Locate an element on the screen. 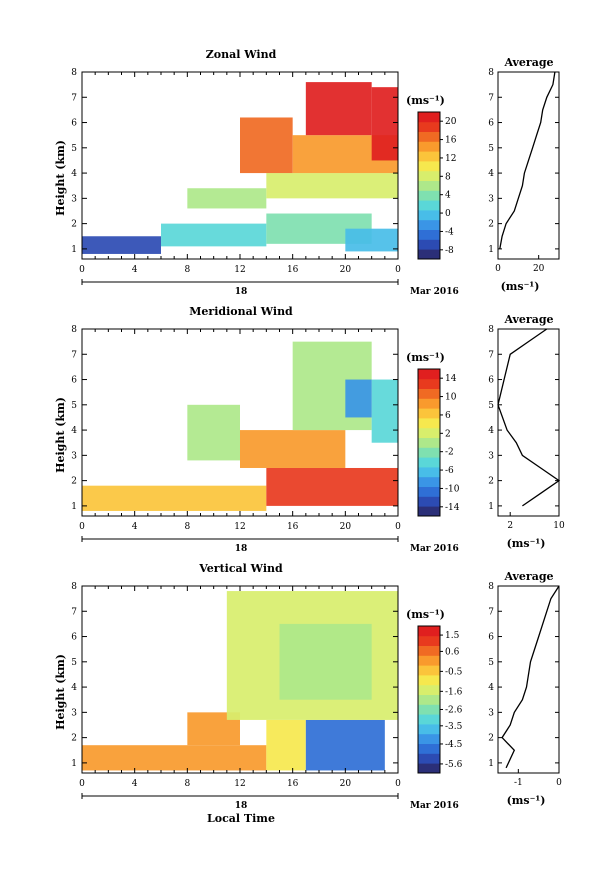  vertical-colorbar-label: -3.5 is located at coordinates (454, 727).